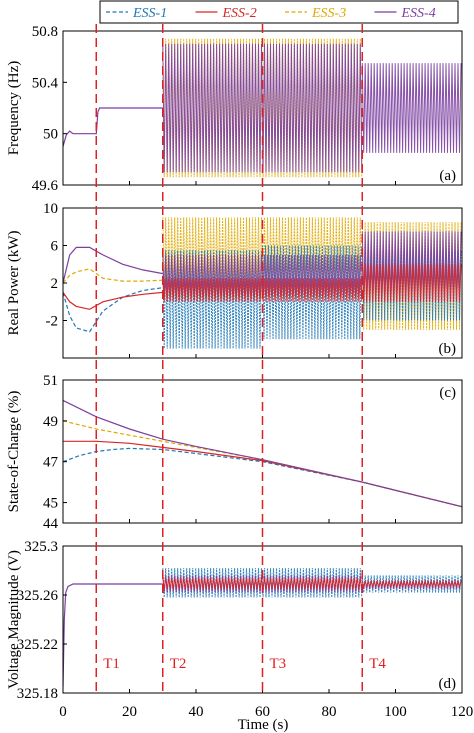 This screenshot has width=474, height=733. What do you see at coordinates (239, 13) in the screenshot?
I see `legend-label-ess-2: ESS-2` at bounding box center [239, 13].